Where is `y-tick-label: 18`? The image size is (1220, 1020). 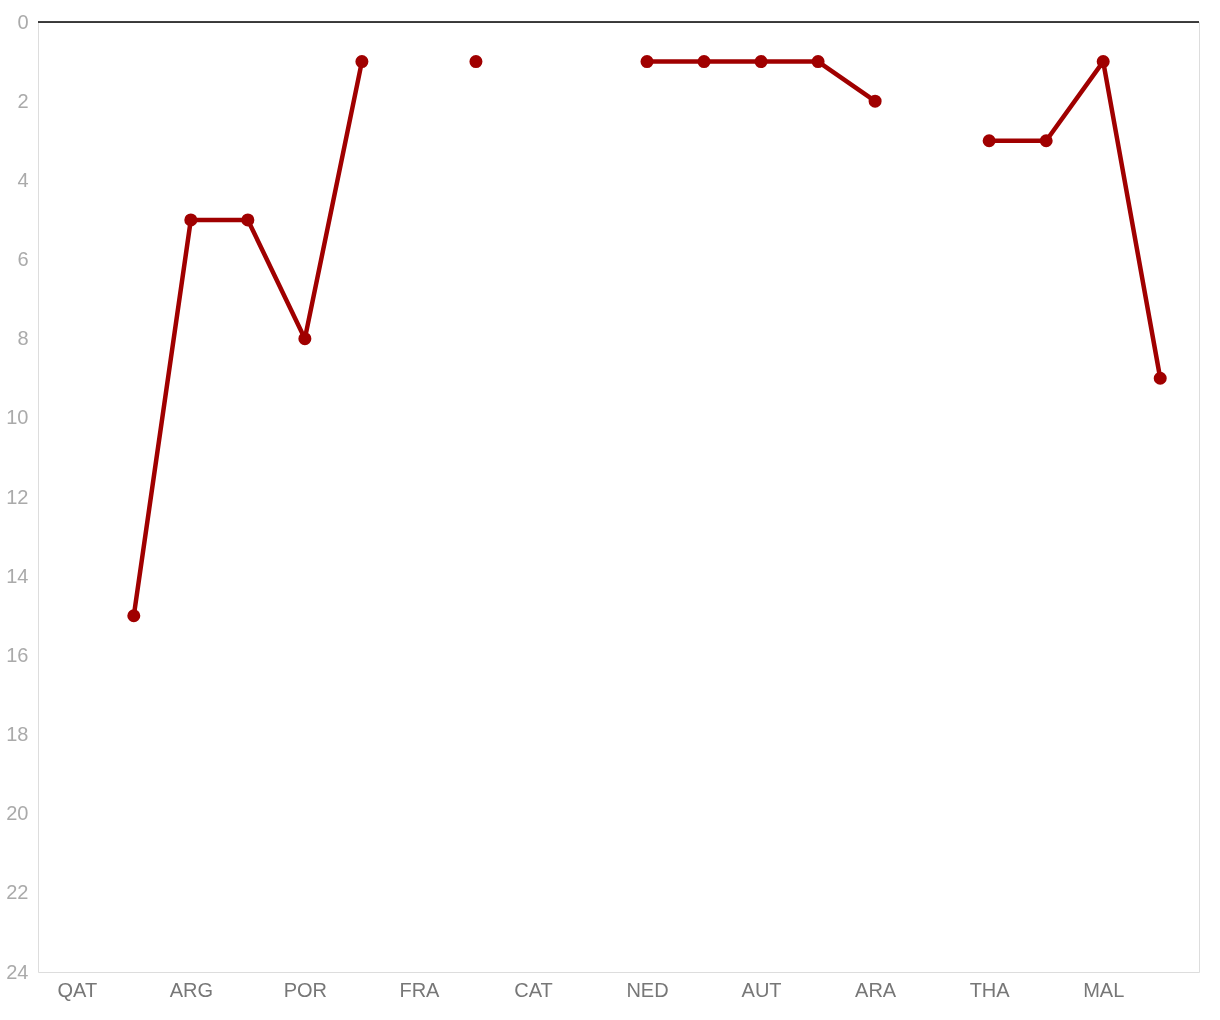 y-tick-label: 18 is located at coordinates (17, 734).